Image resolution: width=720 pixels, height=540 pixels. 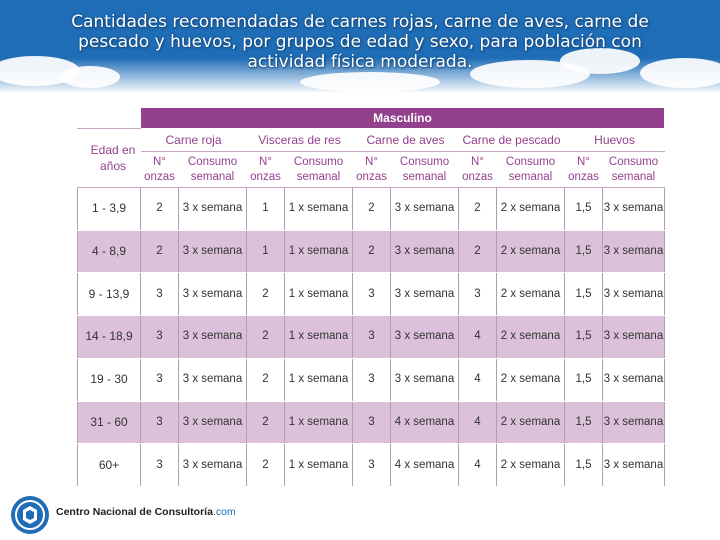 I want to click on category-header-3: Carne de aves, so click(x=405, y=140).